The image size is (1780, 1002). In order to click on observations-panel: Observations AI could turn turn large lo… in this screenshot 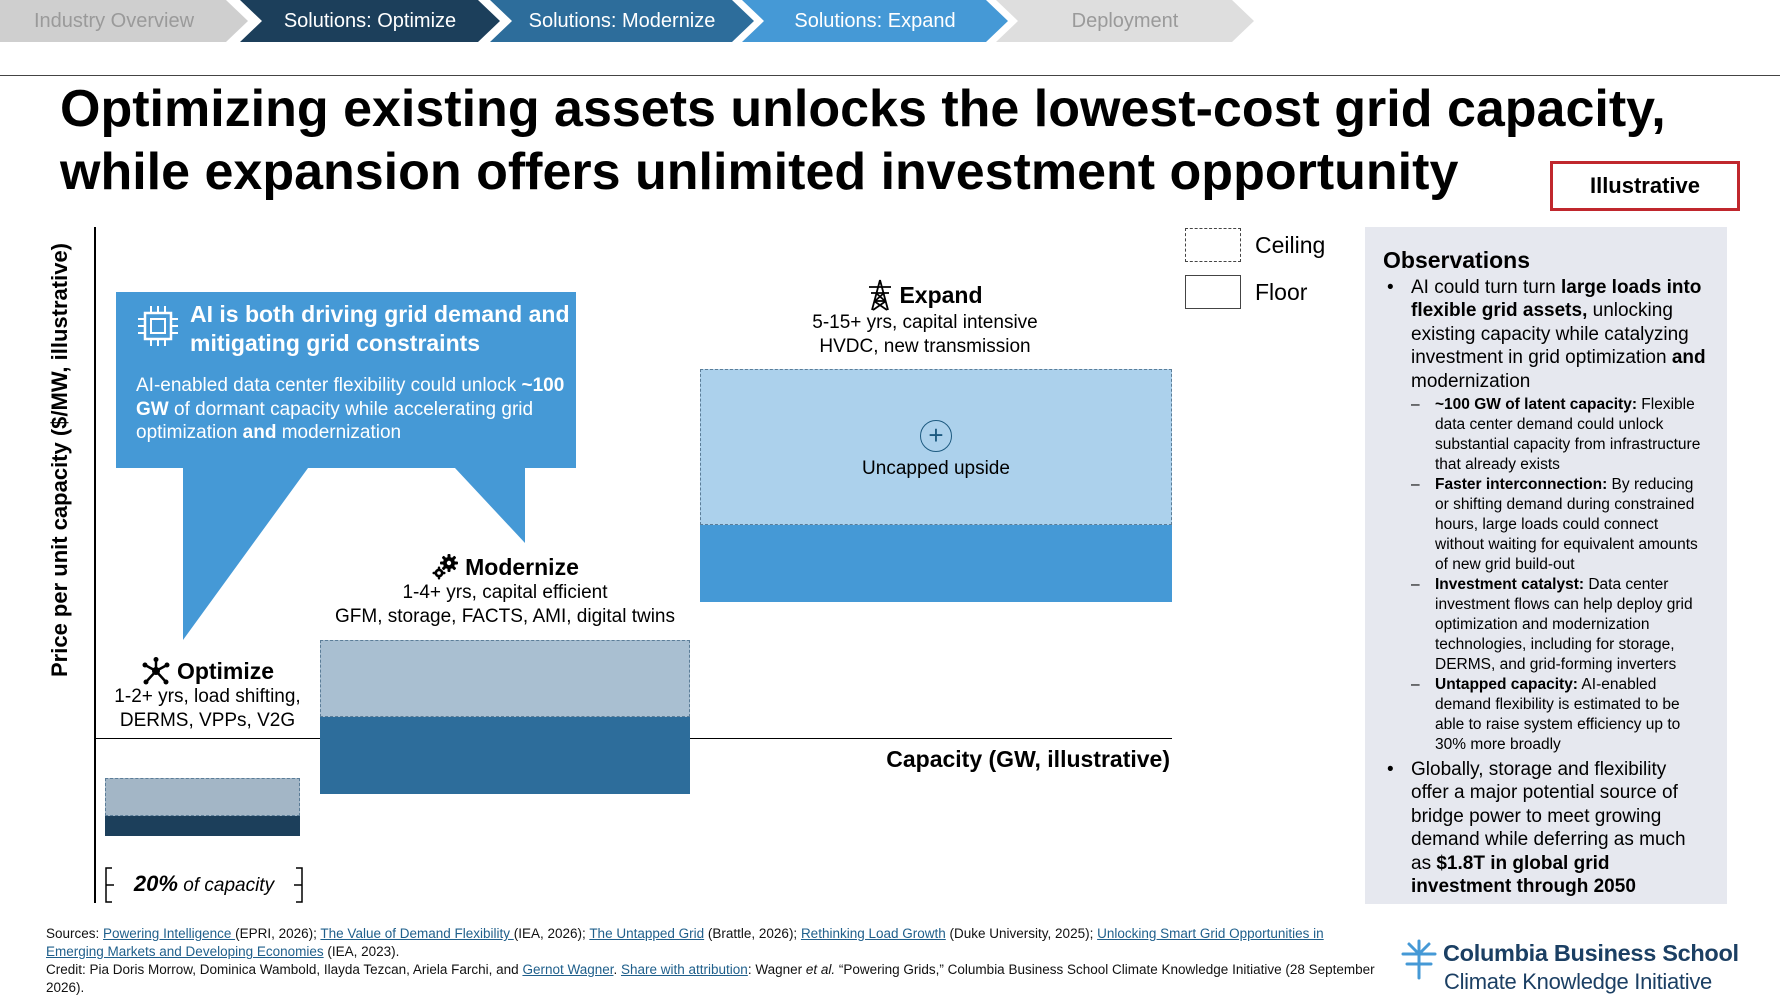, I will do `click(1546, 565)`.